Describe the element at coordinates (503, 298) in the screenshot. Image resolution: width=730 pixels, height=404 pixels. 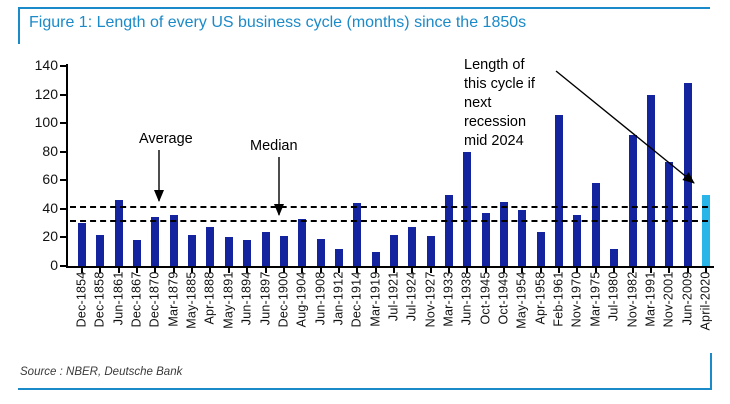
I see `x-axis-label: Oct-1949` at that location.